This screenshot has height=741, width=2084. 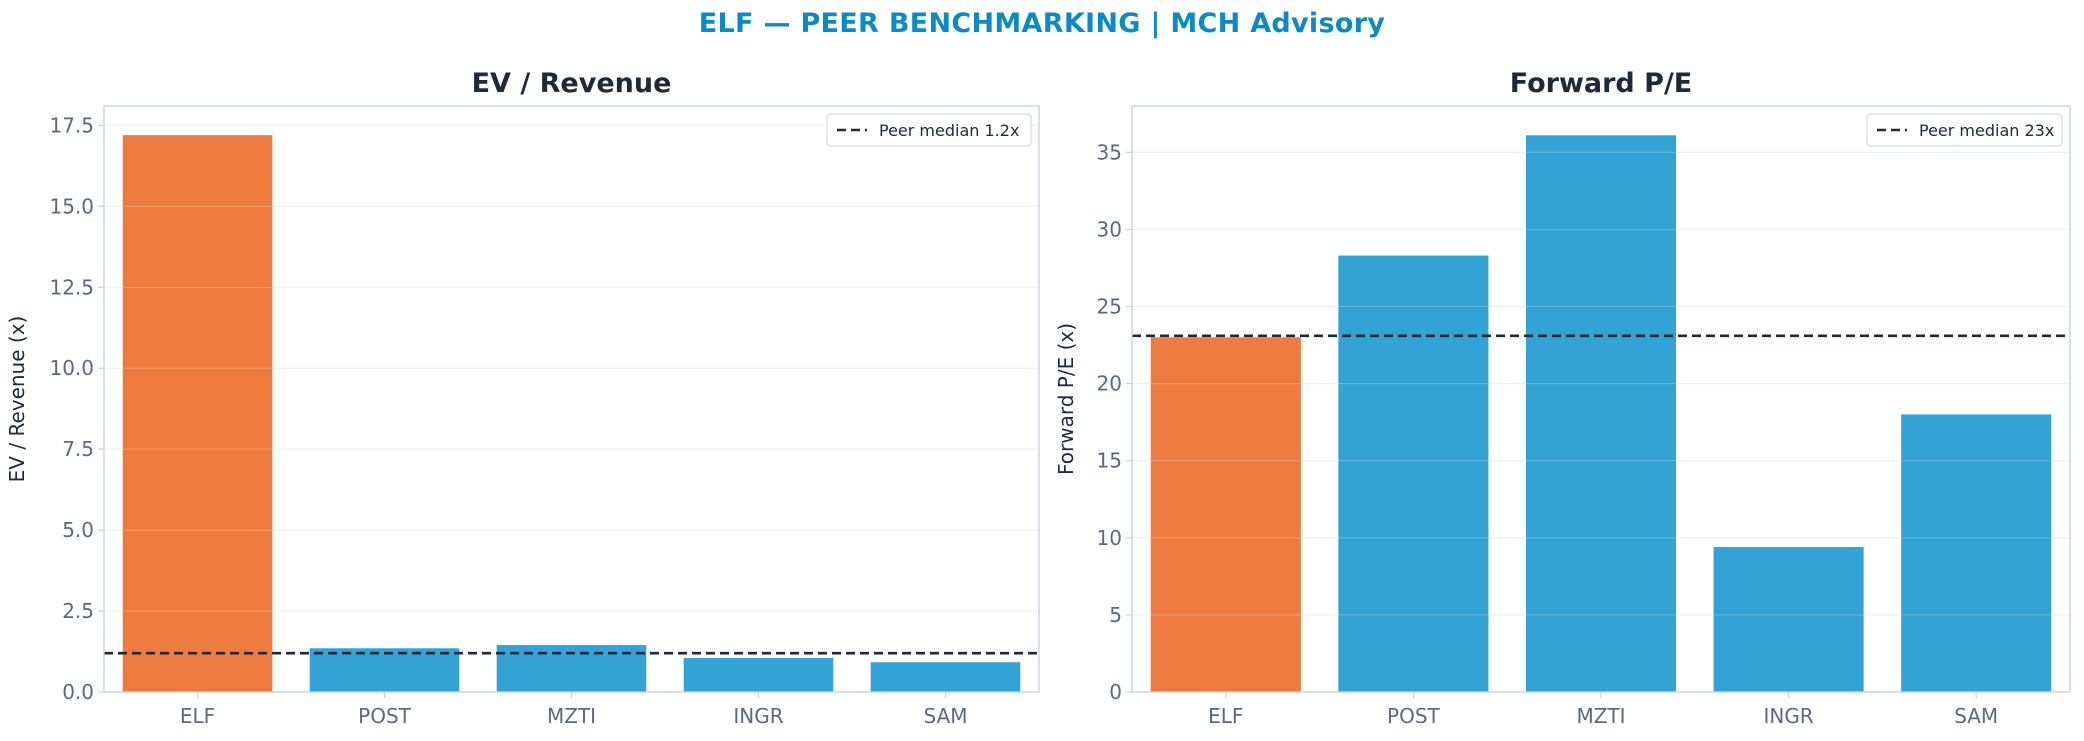 I want to click on y-tick-label: 12.5, so click(x=71, y=287).